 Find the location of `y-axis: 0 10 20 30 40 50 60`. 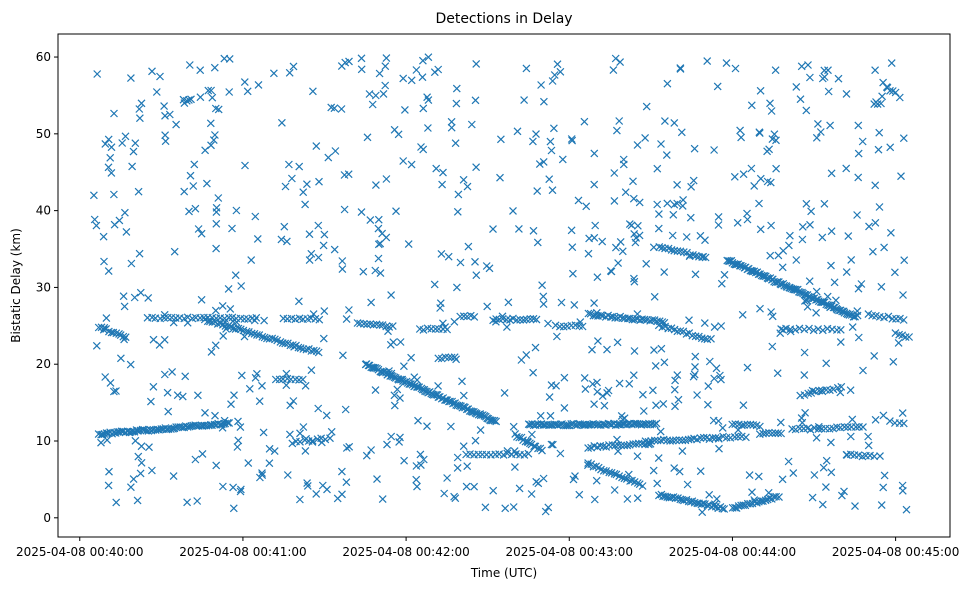

y-axis: 0 10 20 30 40 50 60 is located at coordinates (47, 287).